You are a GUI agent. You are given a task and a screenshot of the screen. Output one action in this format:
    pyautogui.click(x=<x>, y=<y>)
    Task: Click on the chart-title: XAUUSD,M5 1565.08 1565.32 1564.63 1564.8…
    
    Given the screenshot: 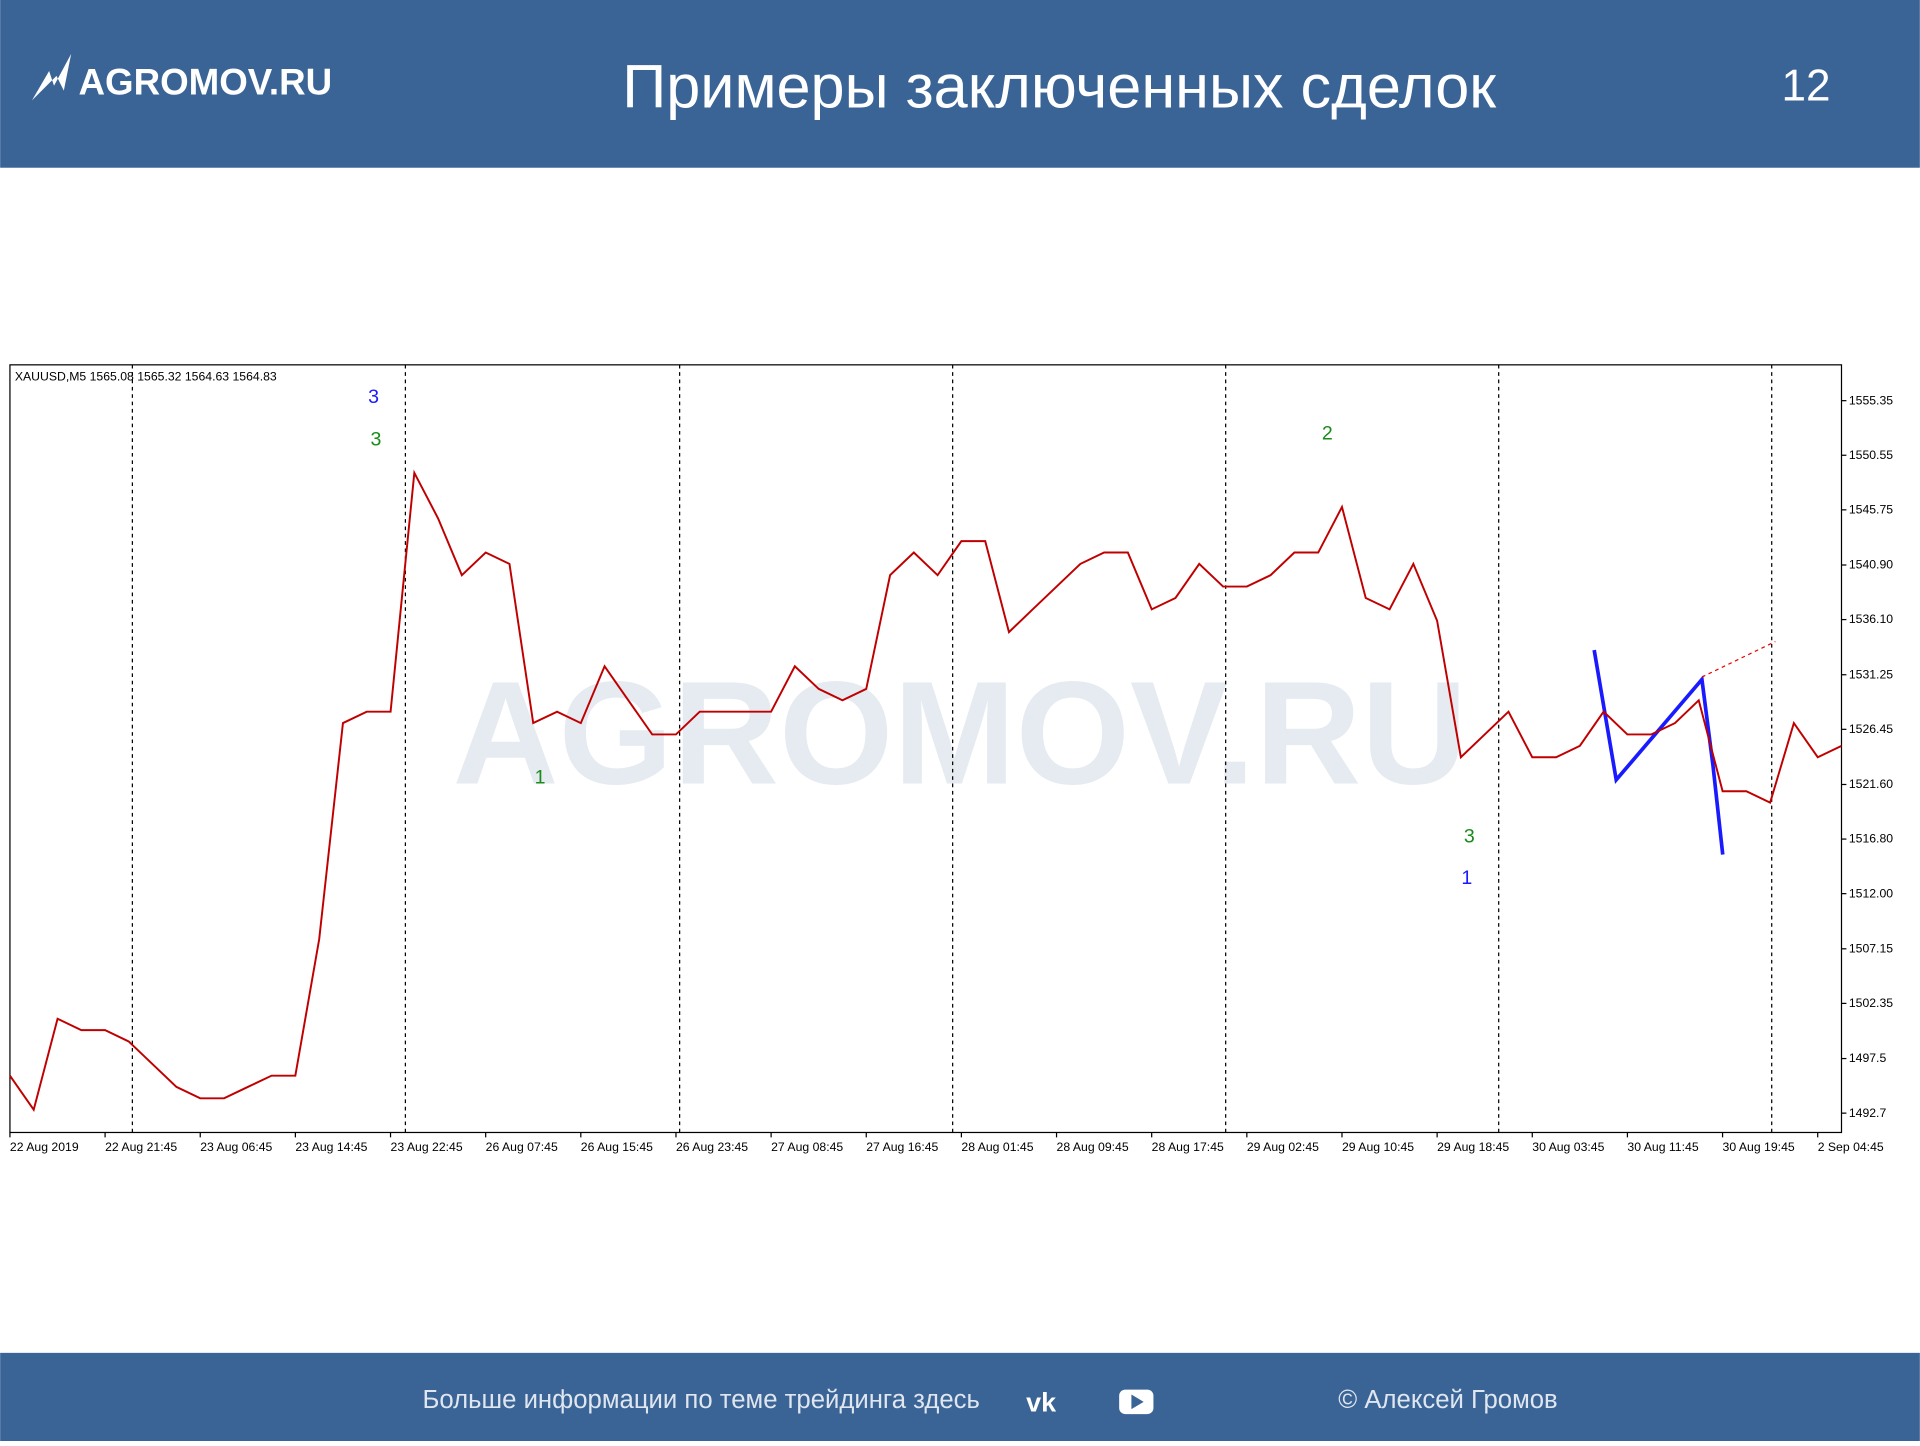 What is the action you would take?
    pyautogui.click(x=146, y=377)
    